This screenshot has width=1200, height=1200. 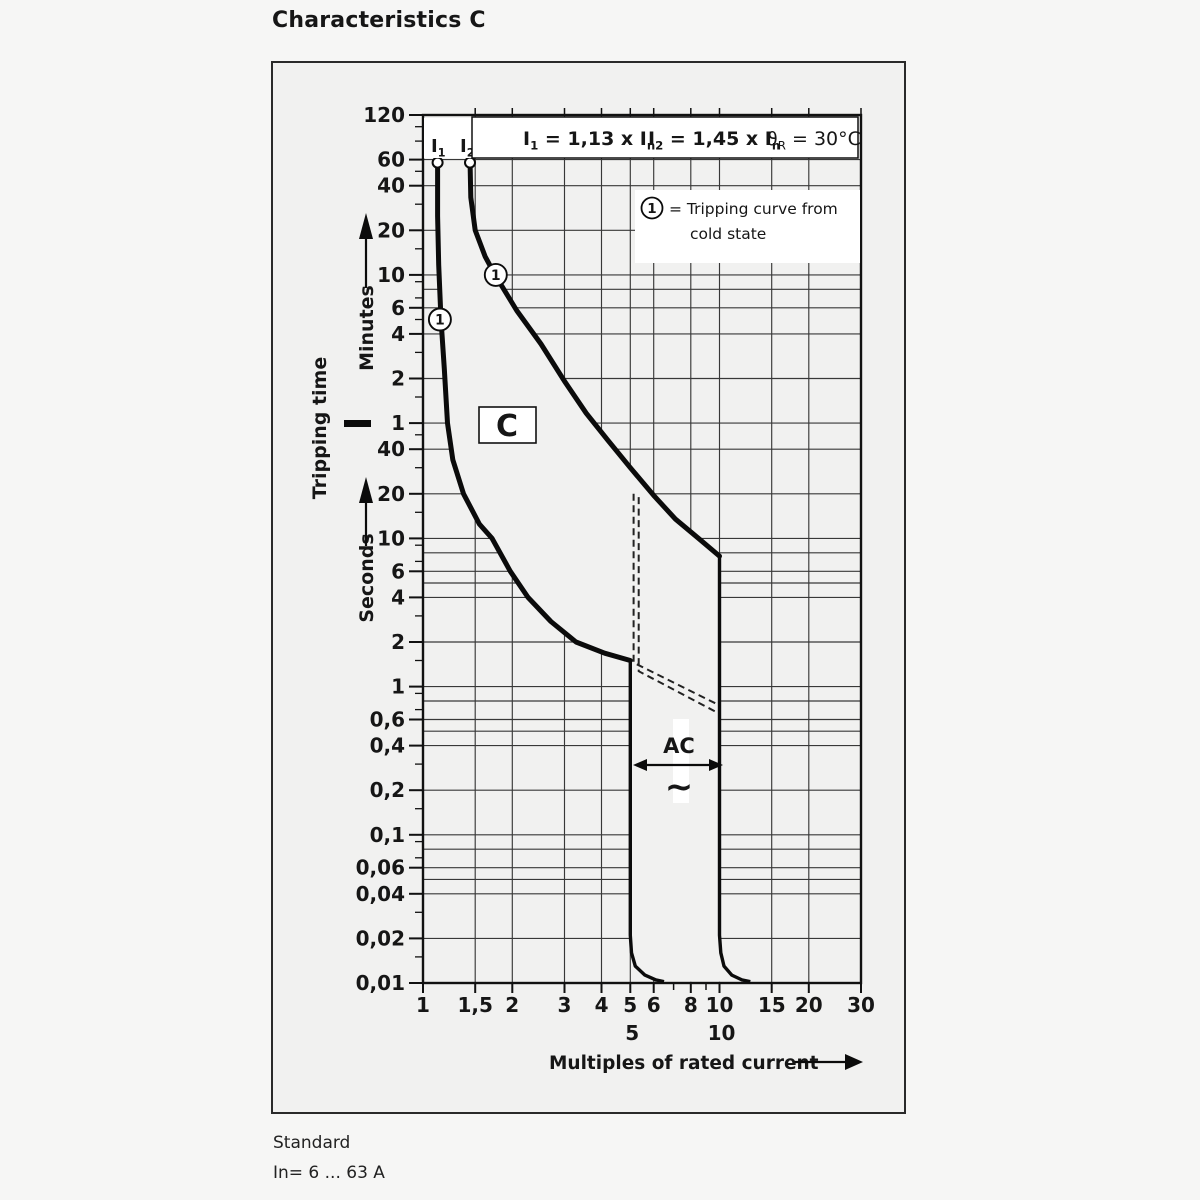 What do you see at coordinates (387, 746) in the screenshot?
I see `y-tick-label-seconds: 0,4` at bounding box center [387, 746].